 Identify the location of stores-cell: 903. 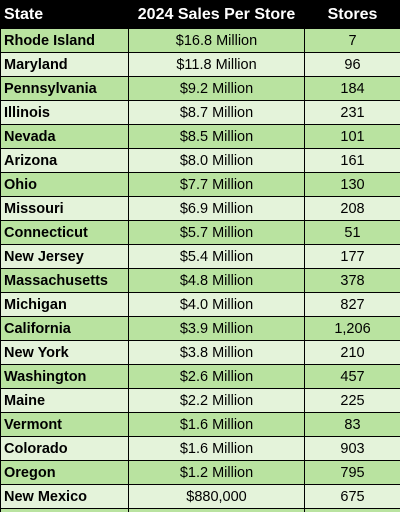
(352, 448).